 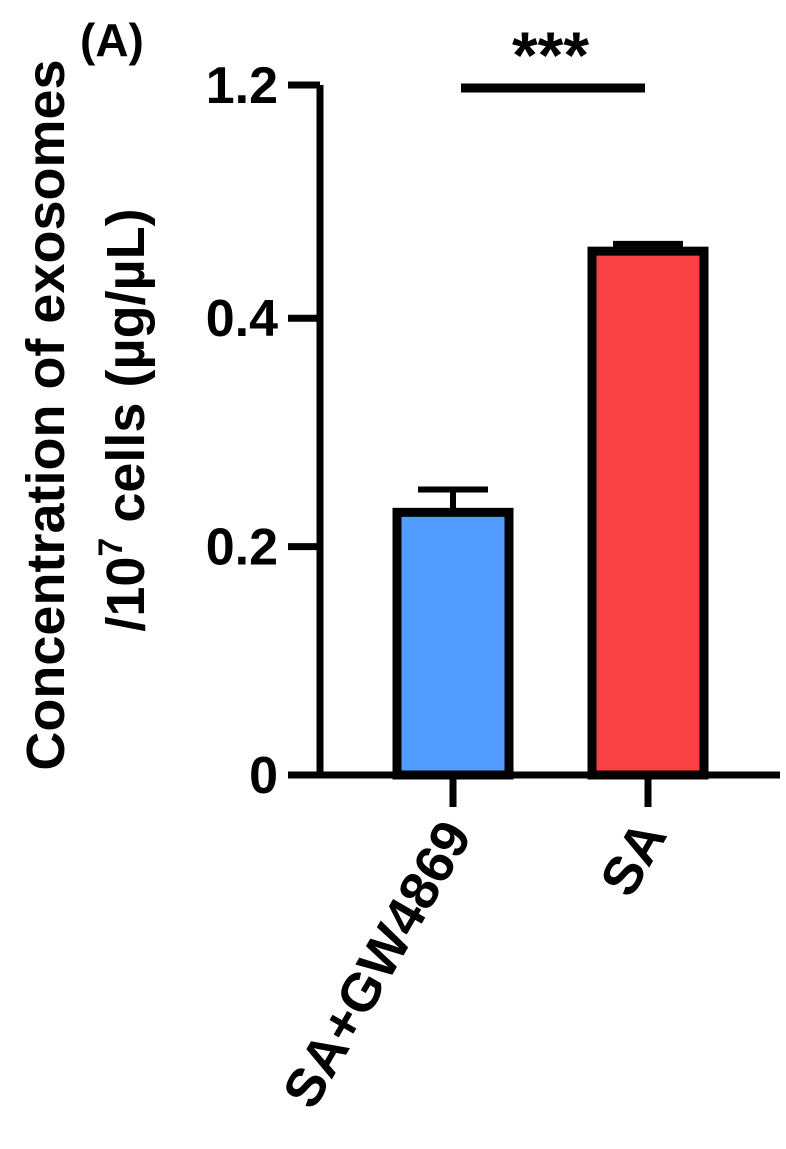 I want to click on panel-label: (A), so click(x=112, y=40).